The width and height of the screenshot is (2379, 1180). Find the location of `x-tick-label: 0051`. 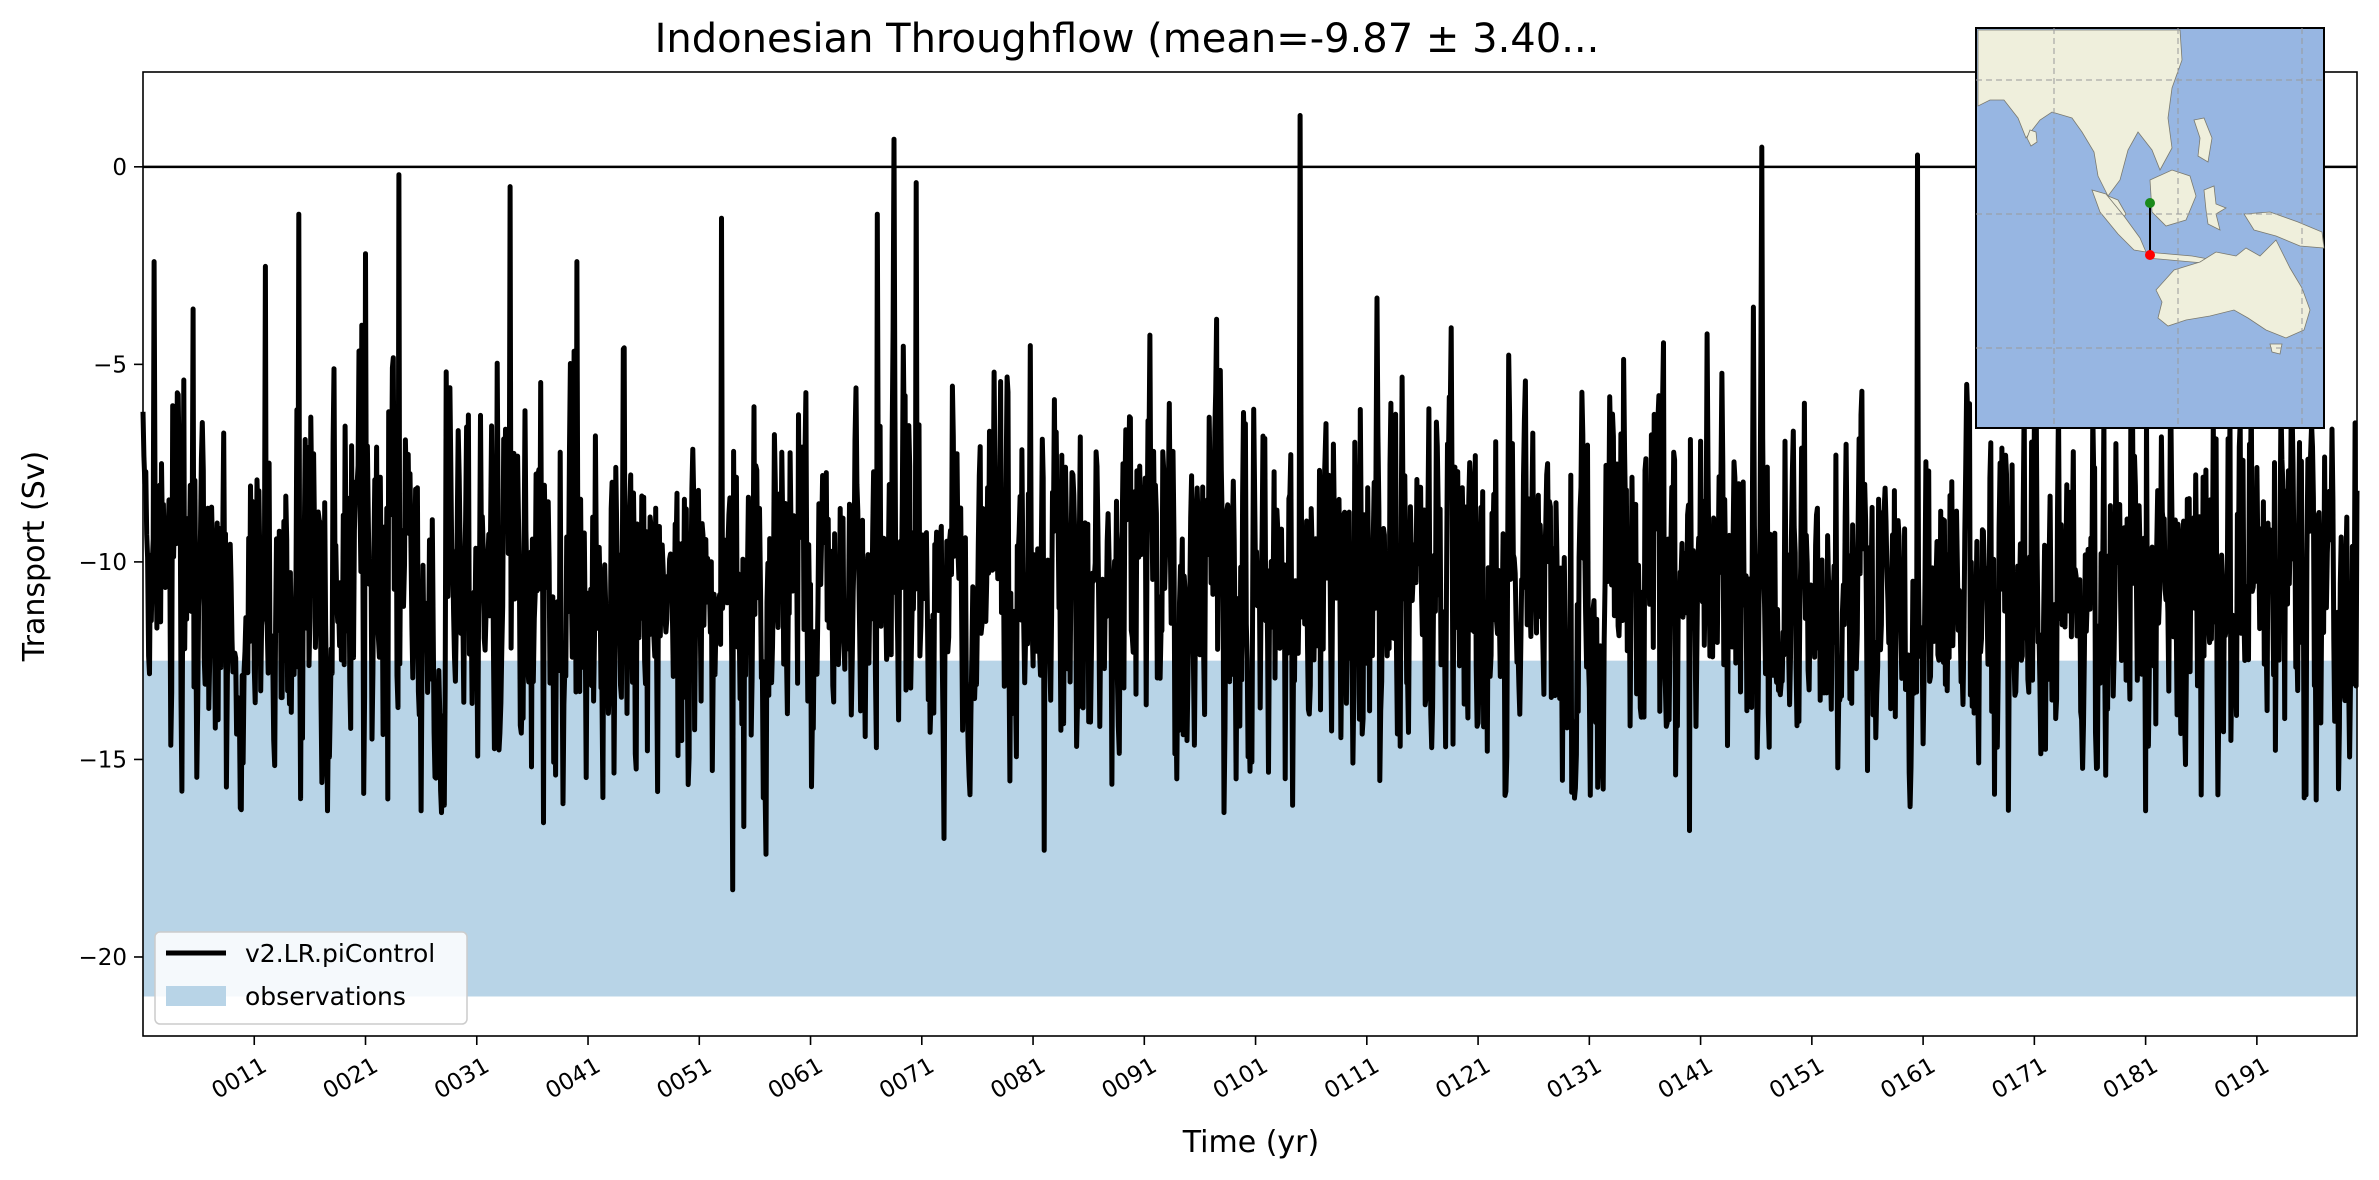

x-tick-label: 0051 is located at coordinates (685, 1079).